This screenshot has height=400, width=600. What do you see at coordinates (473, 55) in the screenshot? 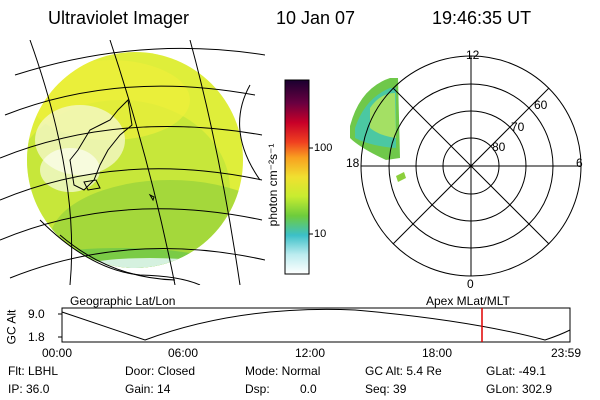
I see `mlt-label-12: 12` at bounding box center [473, 55].